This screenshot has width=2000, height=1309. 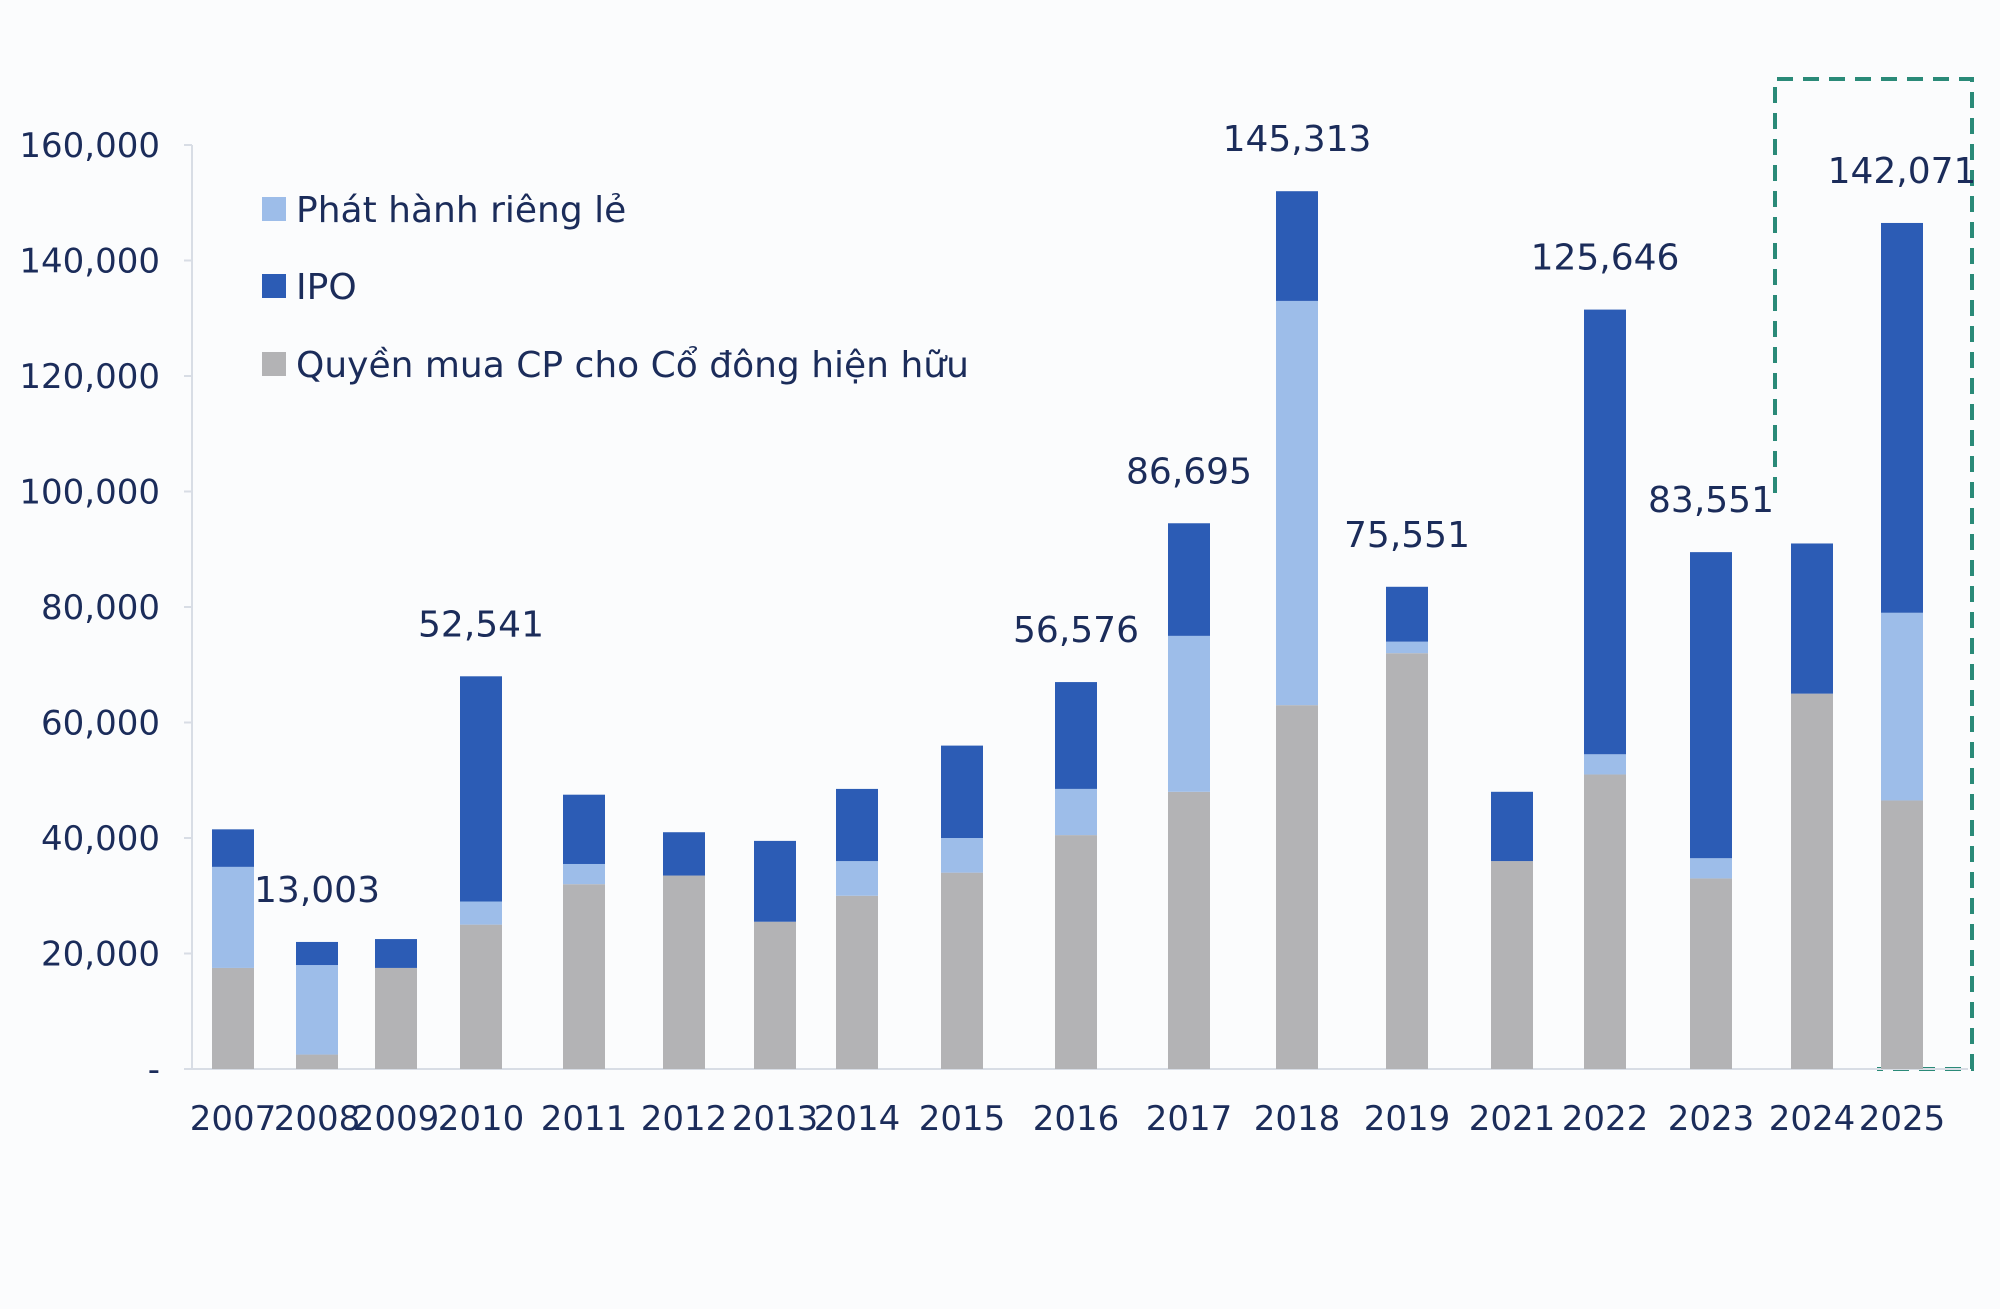 I want to click on data-label-2010: 52,541, so click(x=481, y=624).